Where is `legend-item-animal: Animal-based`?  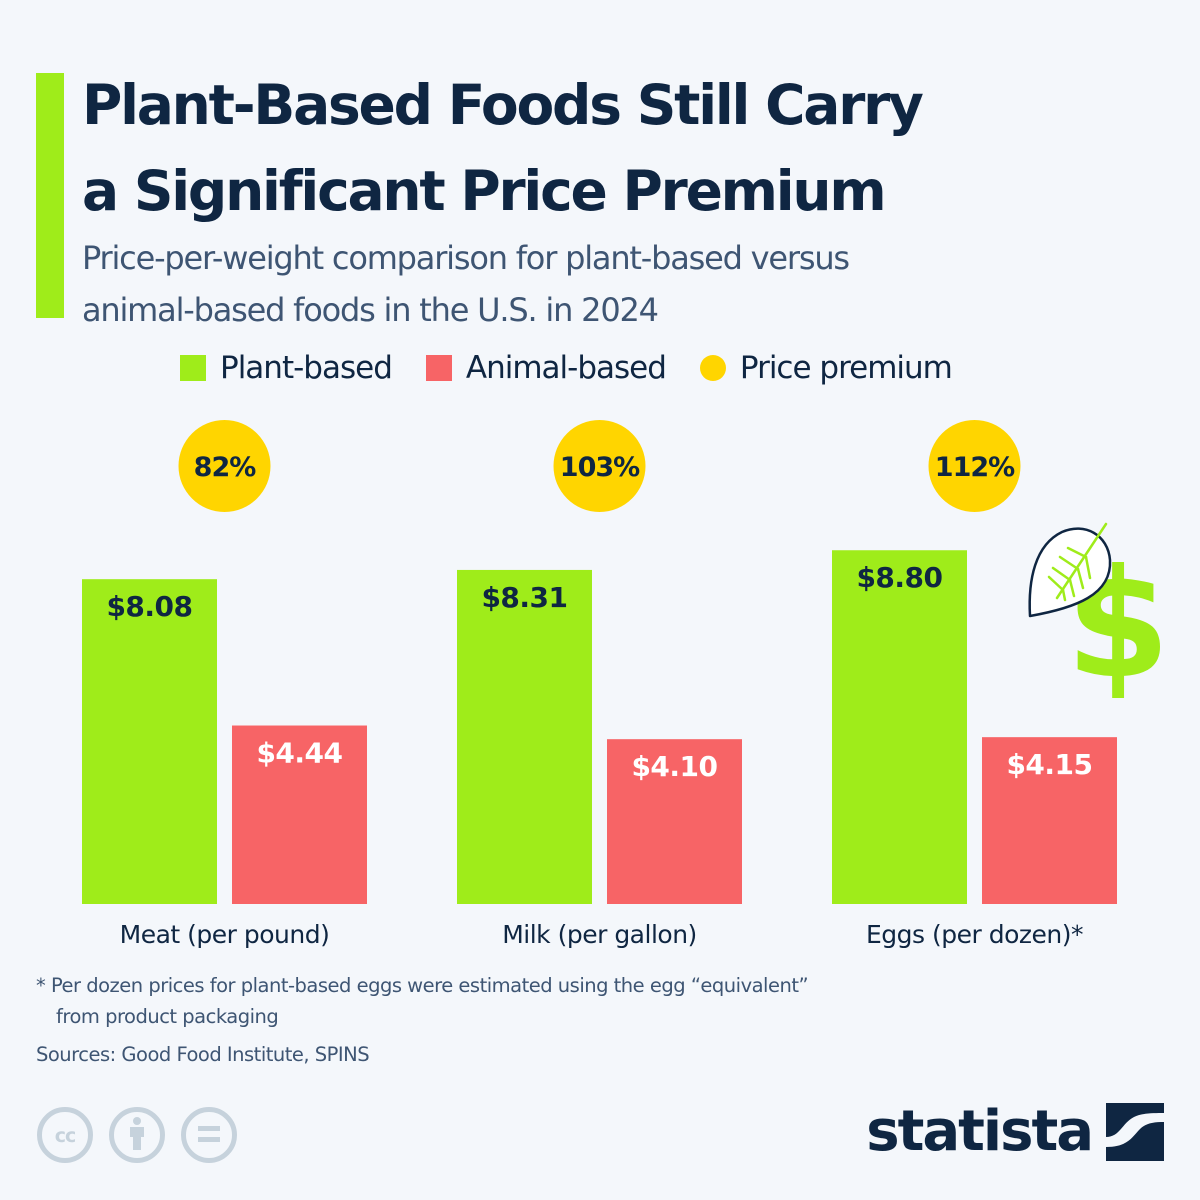
legend-item-animal: Animal-based is located at coordinates (546, 368).